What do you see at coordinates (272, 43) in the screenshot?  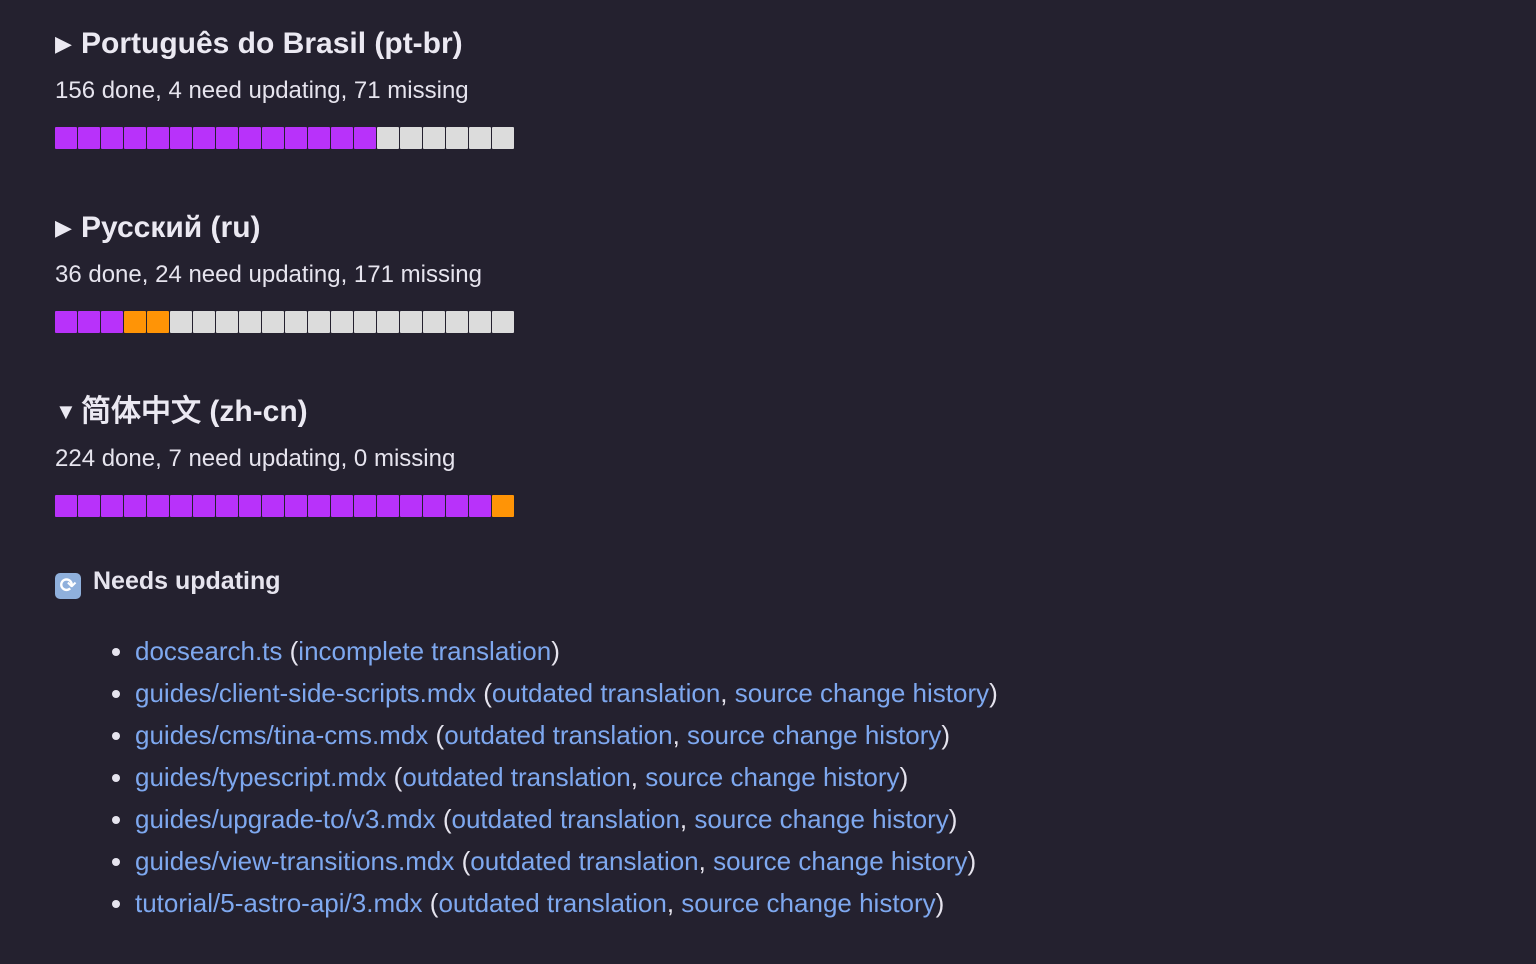 I see `language-title: Português do Brasil (pt-br)` at bounding box center [272, 43].